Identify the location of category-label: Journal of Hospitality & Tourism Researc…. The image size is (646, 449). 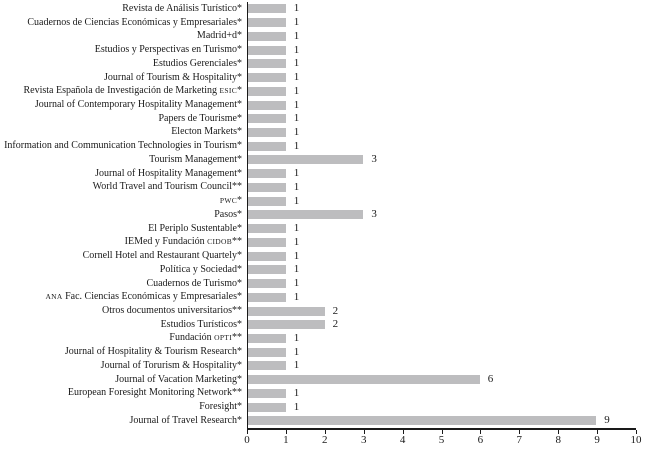
(153, 352).